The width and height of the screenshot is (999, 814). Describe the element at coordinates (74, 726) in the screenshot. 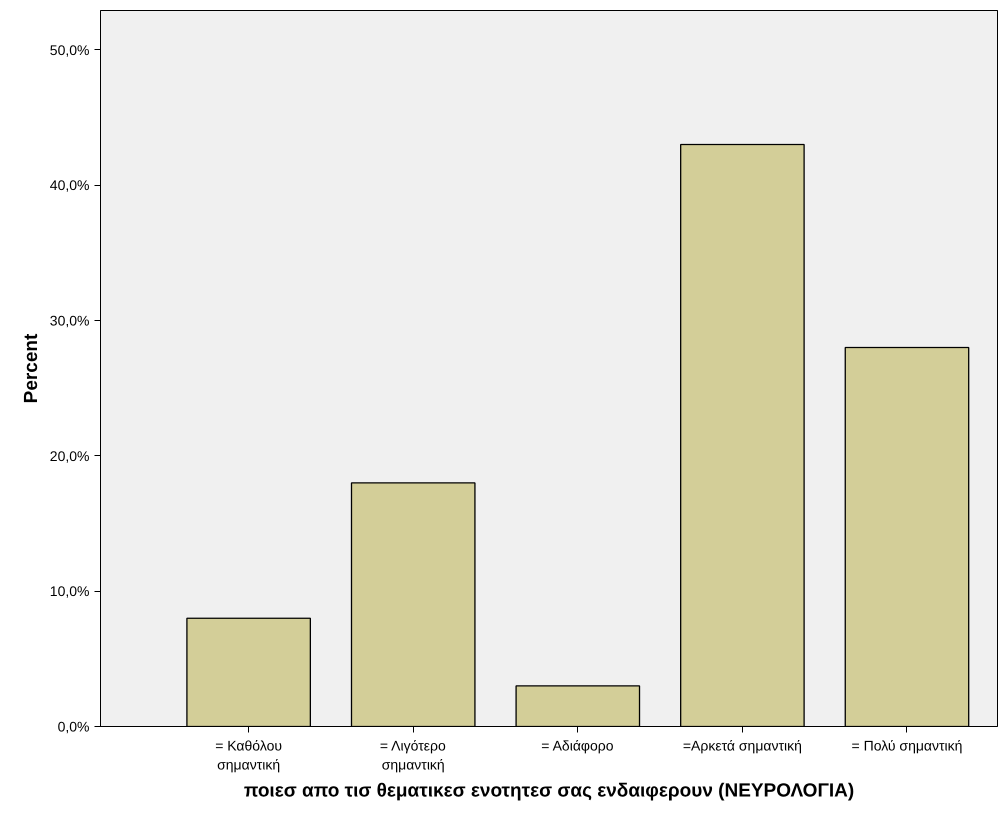

I see `y-tick-label: 0,0%` at that location.